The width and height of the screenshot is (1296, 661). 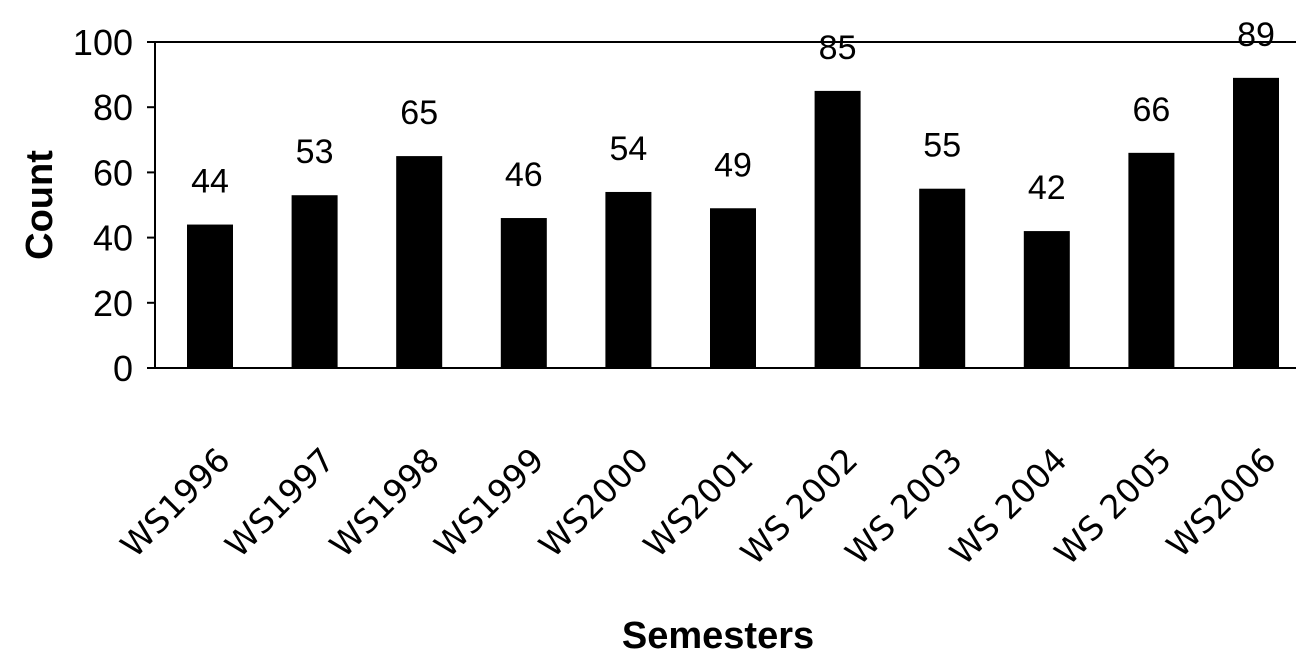 What do you see at coordinates (40, 205) in the screenshot?
I see `y-axis-title: Count` at bounding box center [40, 205].